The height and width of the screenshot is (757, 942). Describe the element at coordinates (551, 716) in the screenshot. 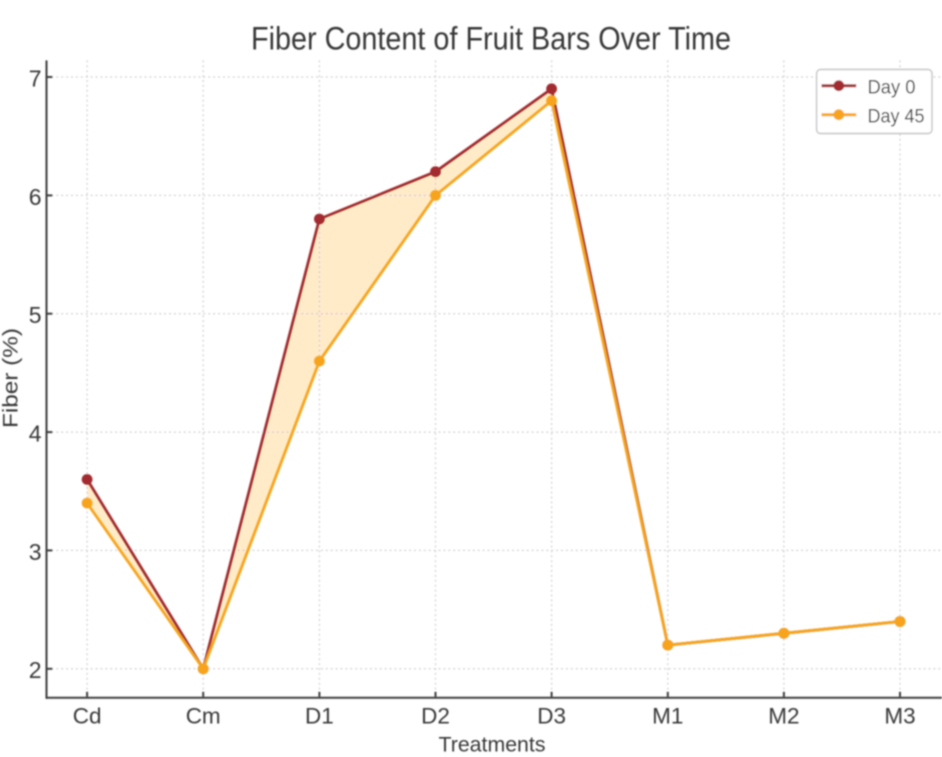

I see `svg-text: D3` at that location.